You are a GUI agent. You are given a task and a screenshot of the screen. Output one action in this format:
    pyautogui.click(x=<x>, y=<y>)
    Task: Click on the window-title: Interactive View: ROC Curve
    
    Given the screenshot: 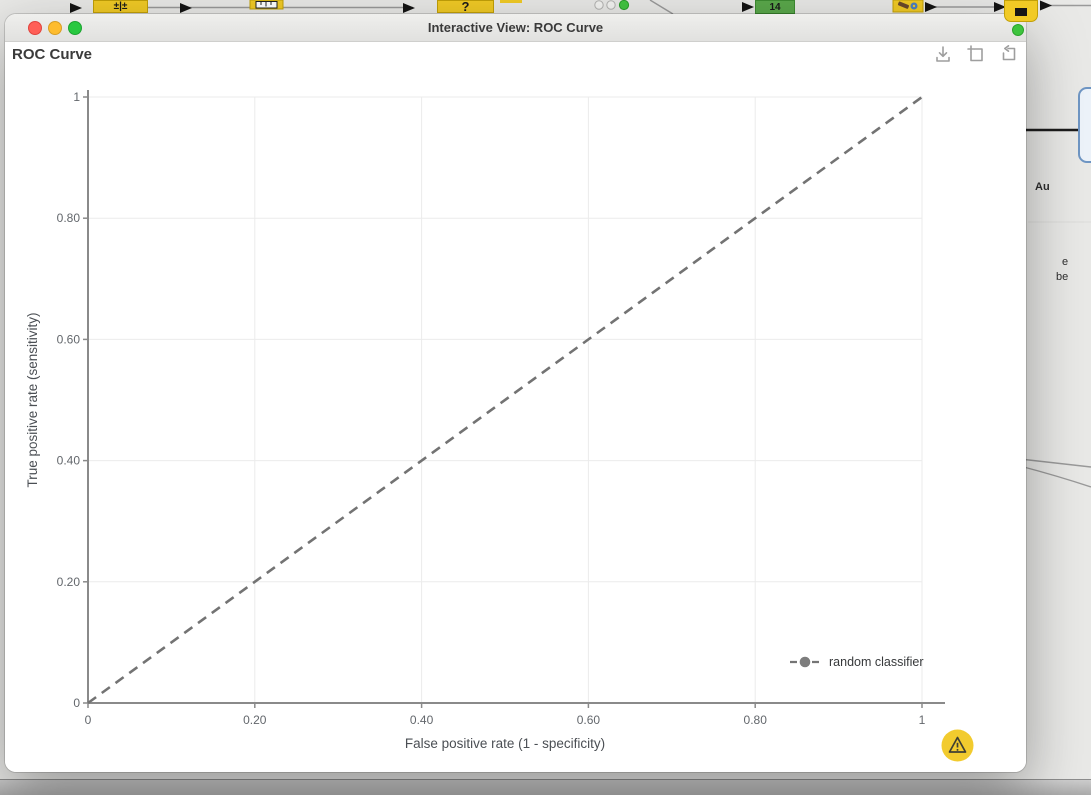 What is the action you would take?
    pyautogui.click(x=515, y=27)
    